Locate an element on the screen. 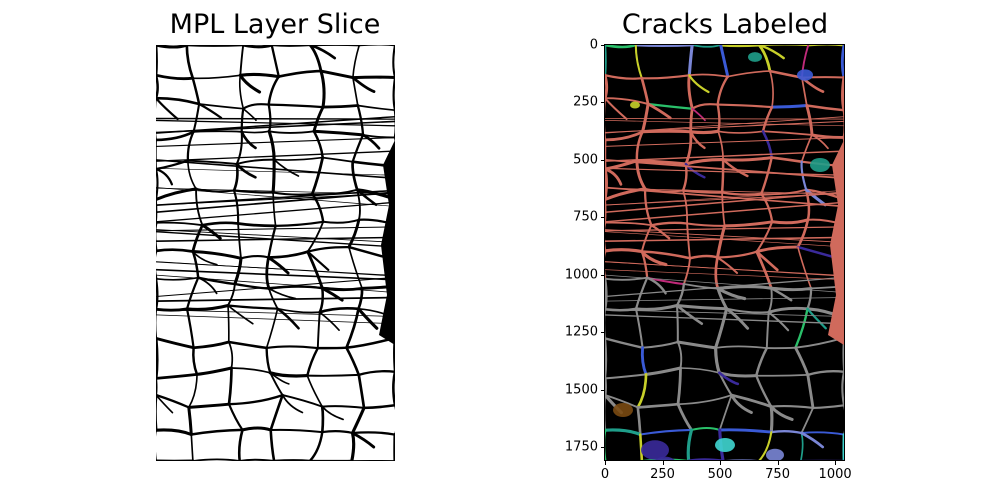 This screenshot has height=500, width=1000. y-tick-label: 1000 is located at coordinates (581, 275).